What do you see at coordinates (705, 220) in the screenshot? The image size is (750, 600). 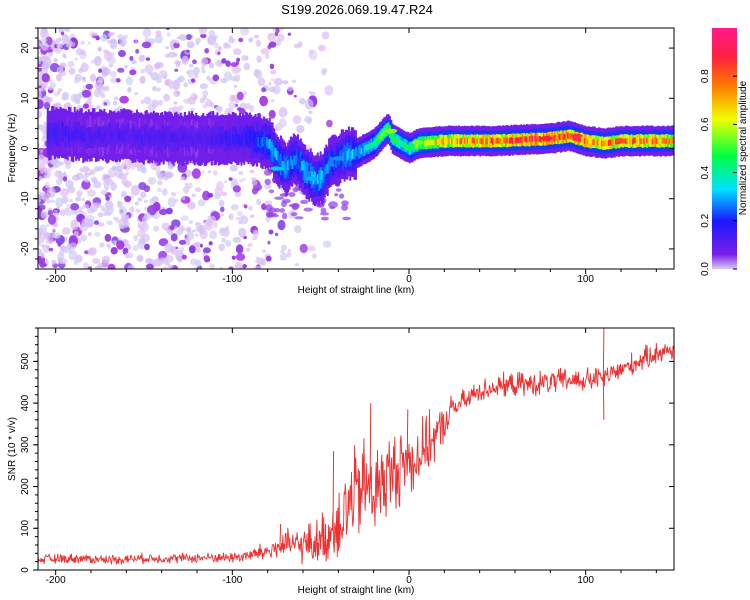 I see `colorbar-tick-label: 0.2` at bounding box center [705, 220].